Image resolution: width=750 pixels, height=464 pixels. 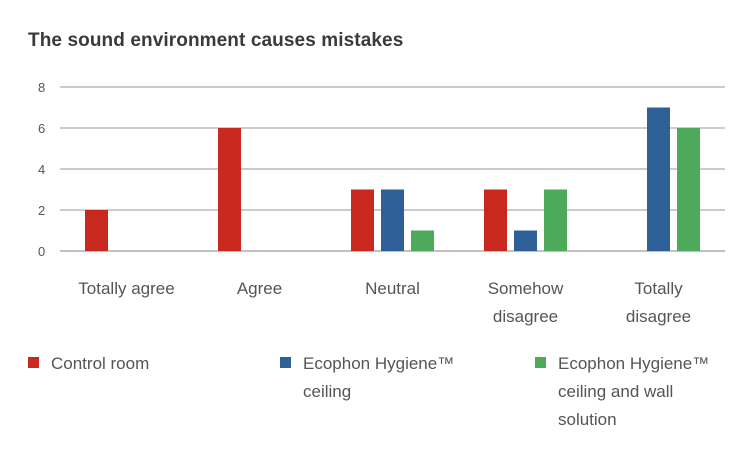 What do you see at coordinates (126, 288) in the screenshot?
I see `x-category-label-0: Totally agree` at bounding box center [126, 288].